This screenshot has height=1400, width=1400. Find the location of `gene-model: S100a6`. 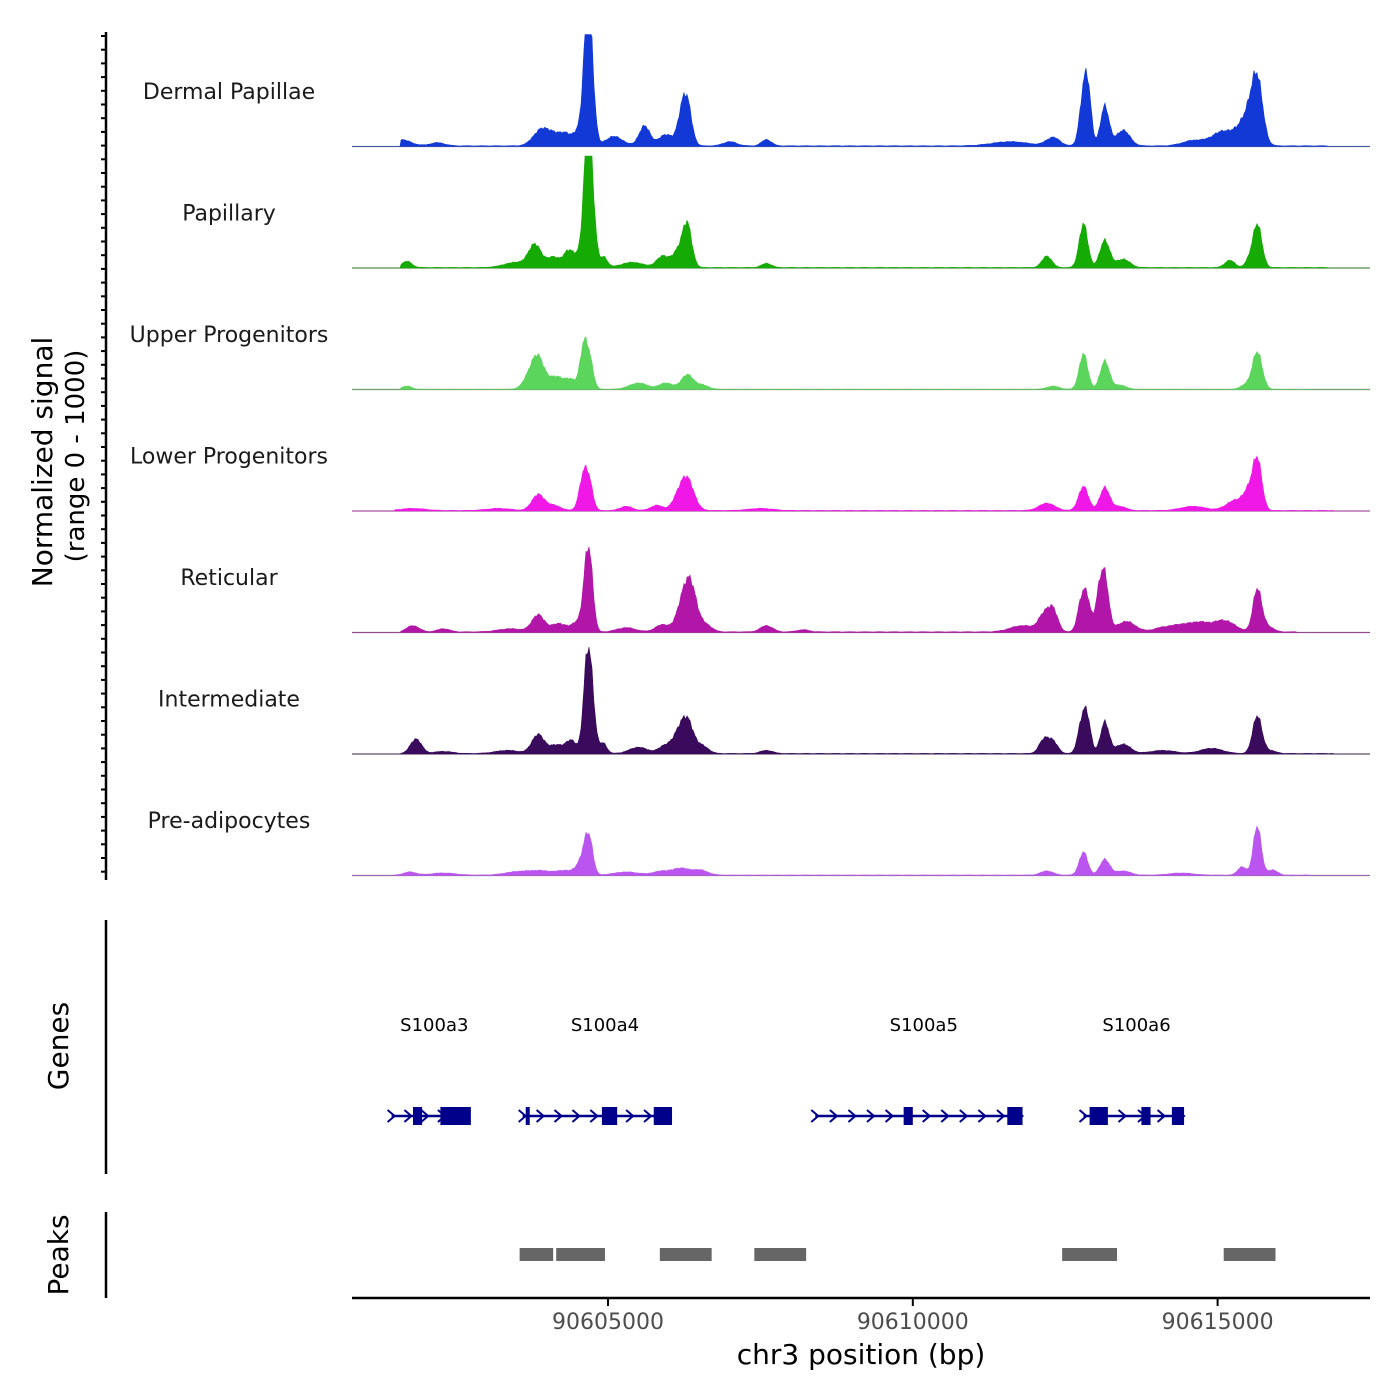

gene-model: S100a6 is located at coordinates (1132, 1070).